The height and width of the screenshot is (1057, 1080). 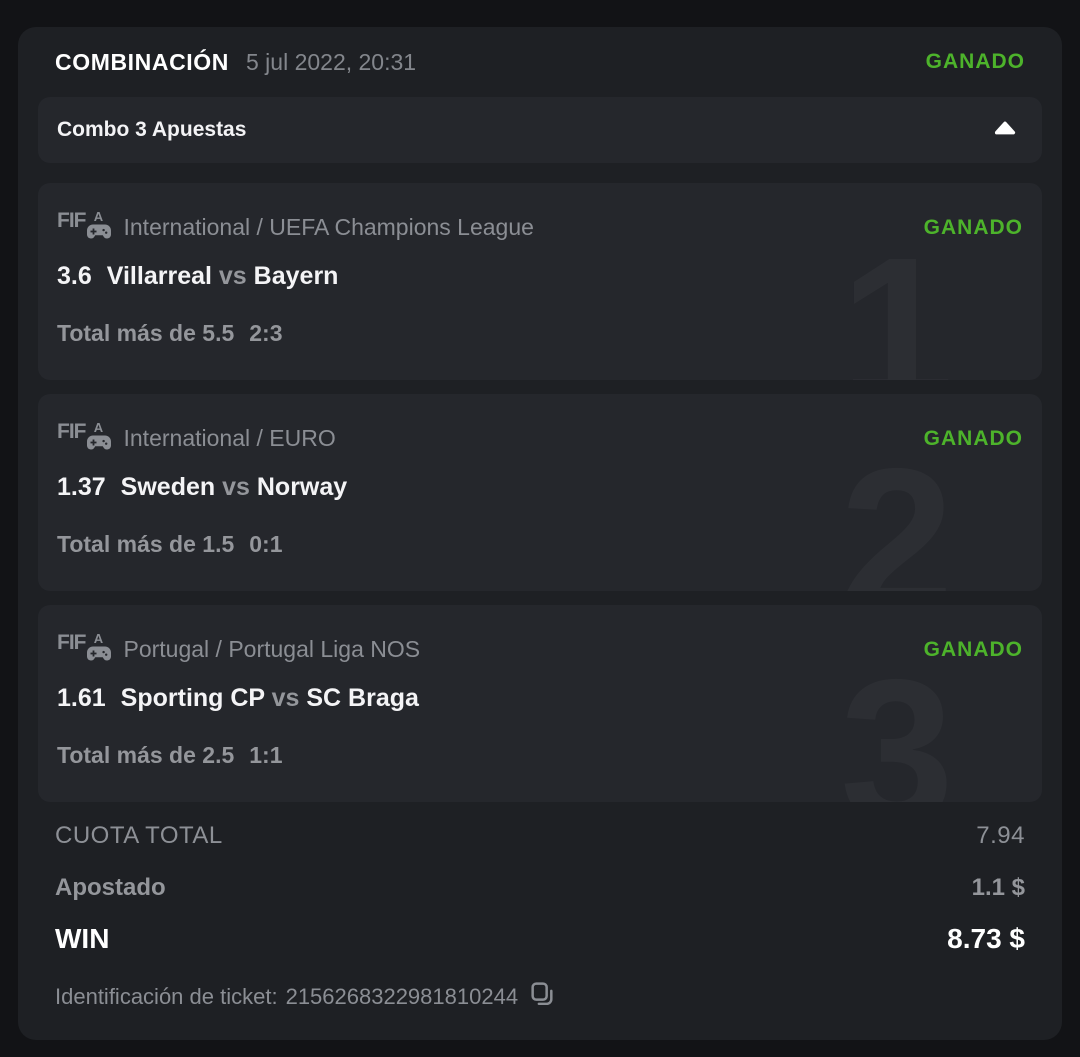 What do you see at coordinates (146, 333) in the screenshot?
I see `market-name: Total más de 5.5` at bounding box center [146, 333].